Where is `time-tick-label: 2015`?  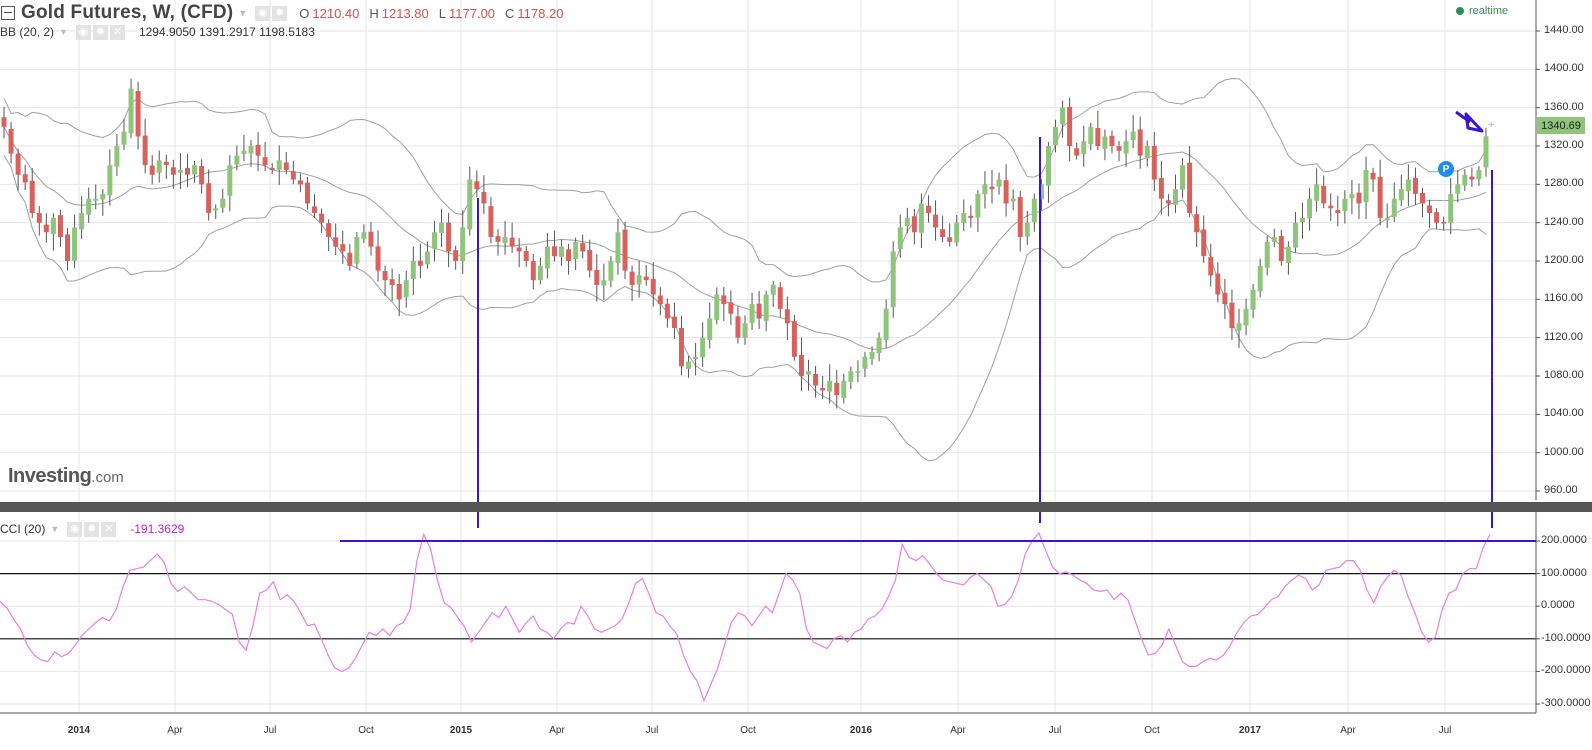
time-tick-label: 2015 is located at coordinates (461, 730).